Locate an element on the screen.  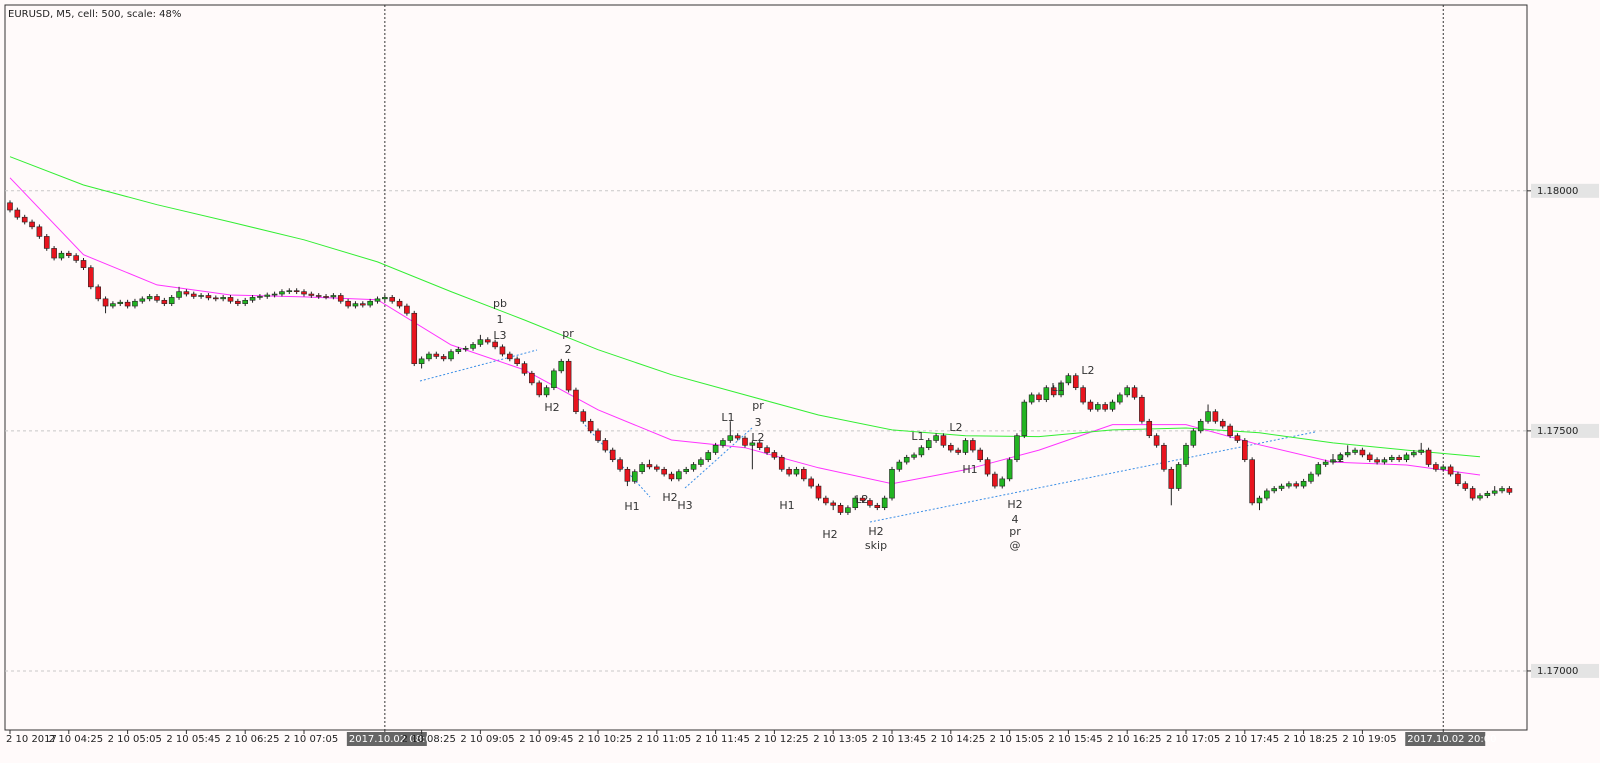
trend-line is located at coordinates (718, 458).